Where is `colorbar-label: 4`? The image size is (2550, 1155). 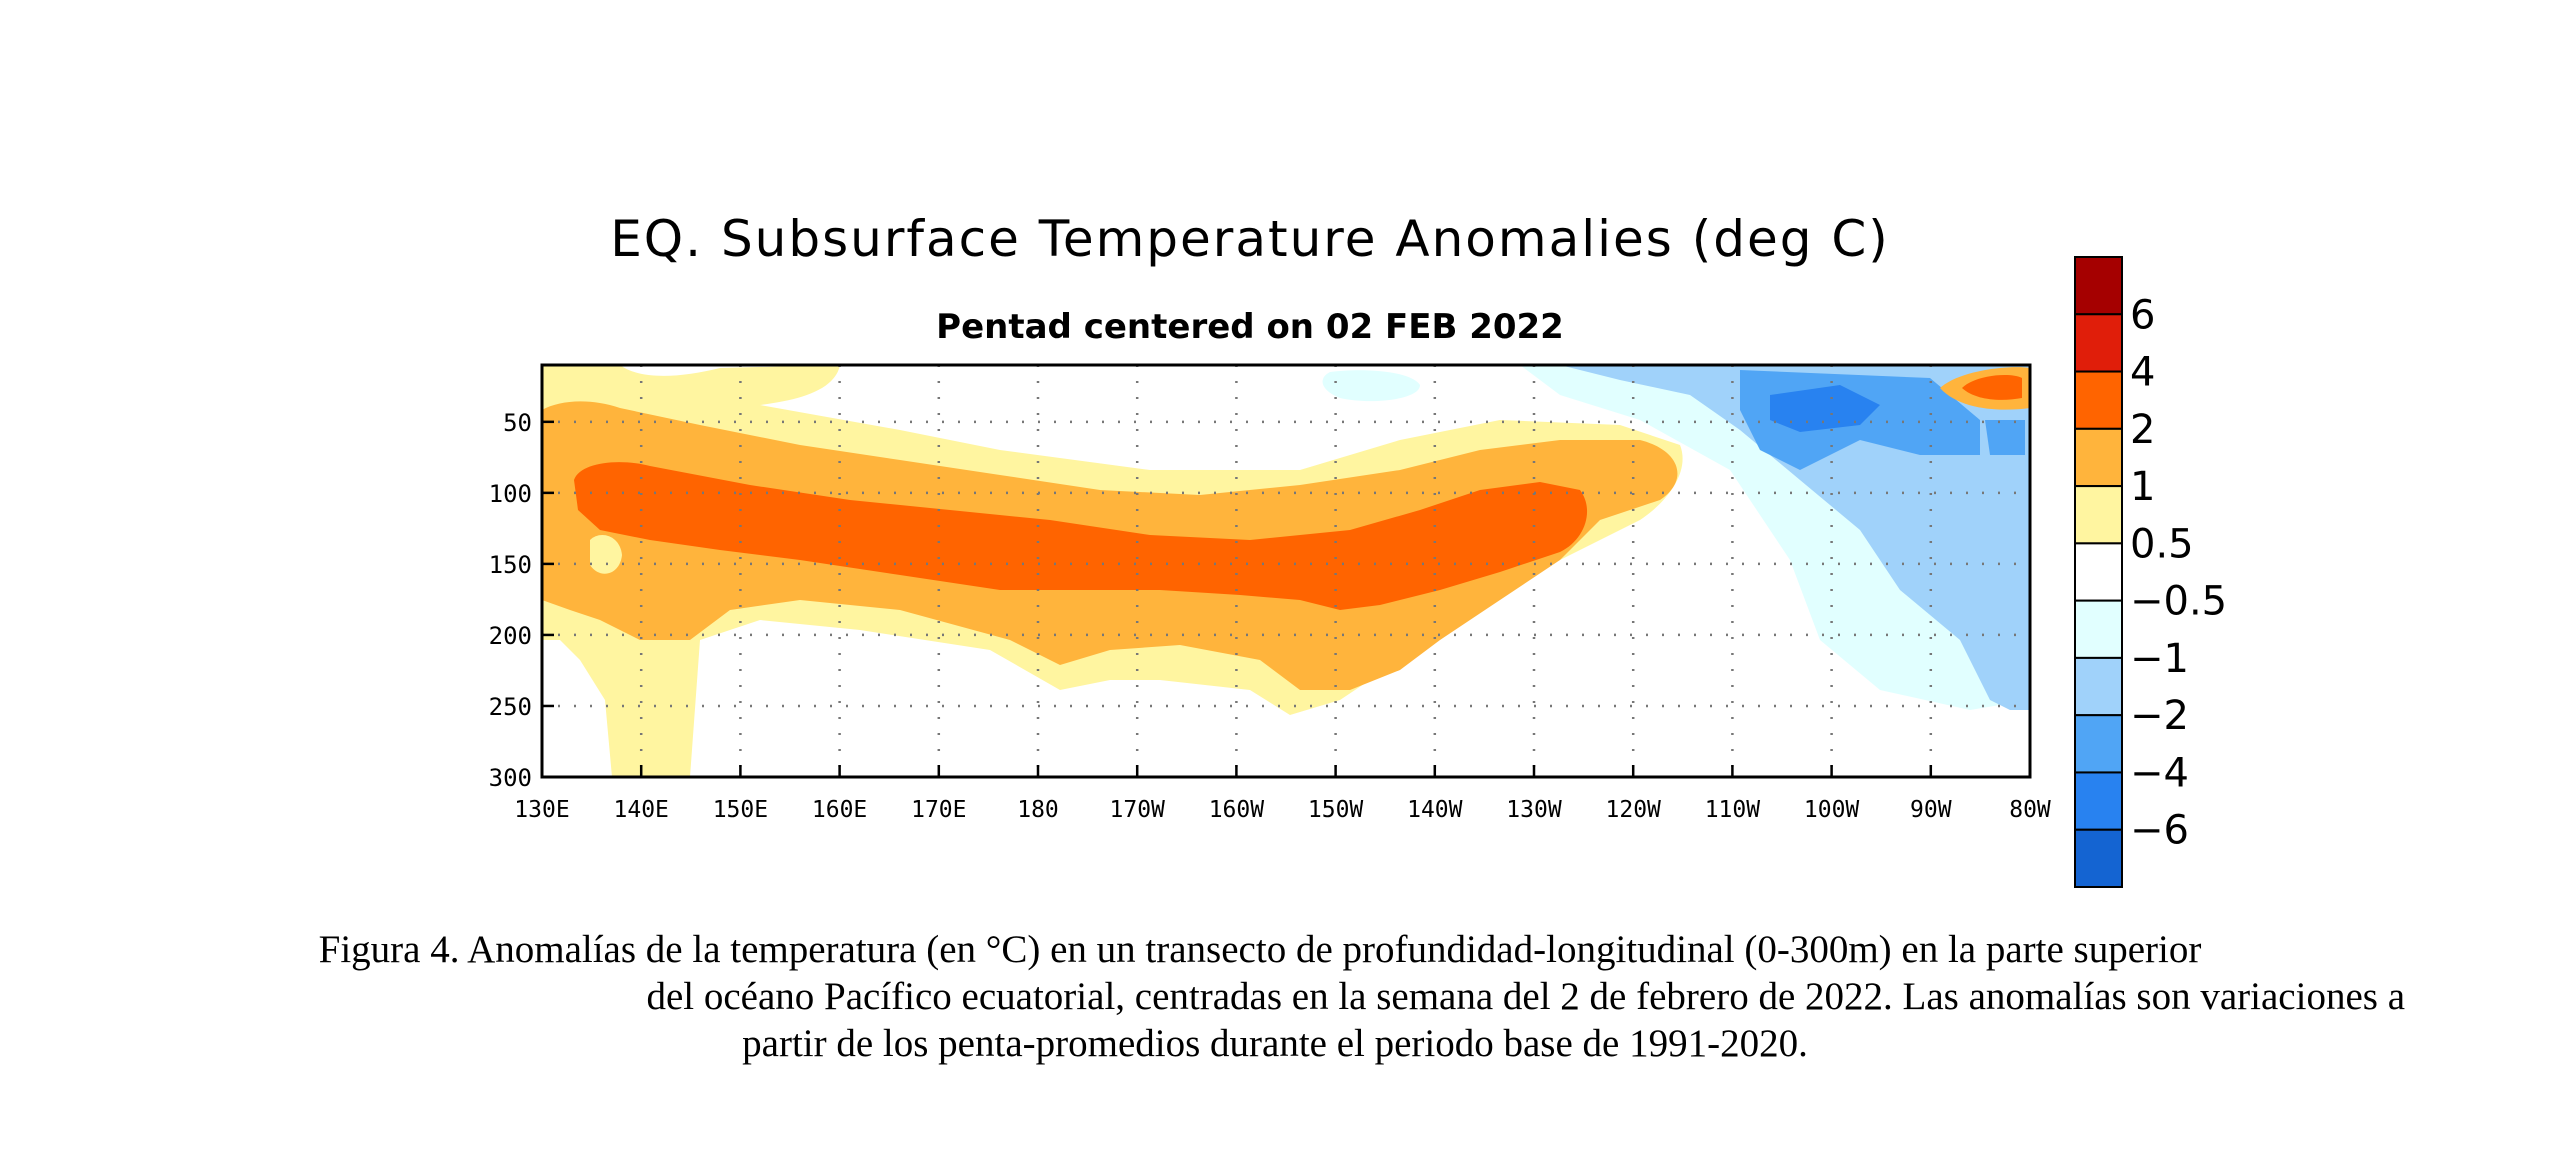 colorbar-label: 4 is located at coordinates (2142, 373).